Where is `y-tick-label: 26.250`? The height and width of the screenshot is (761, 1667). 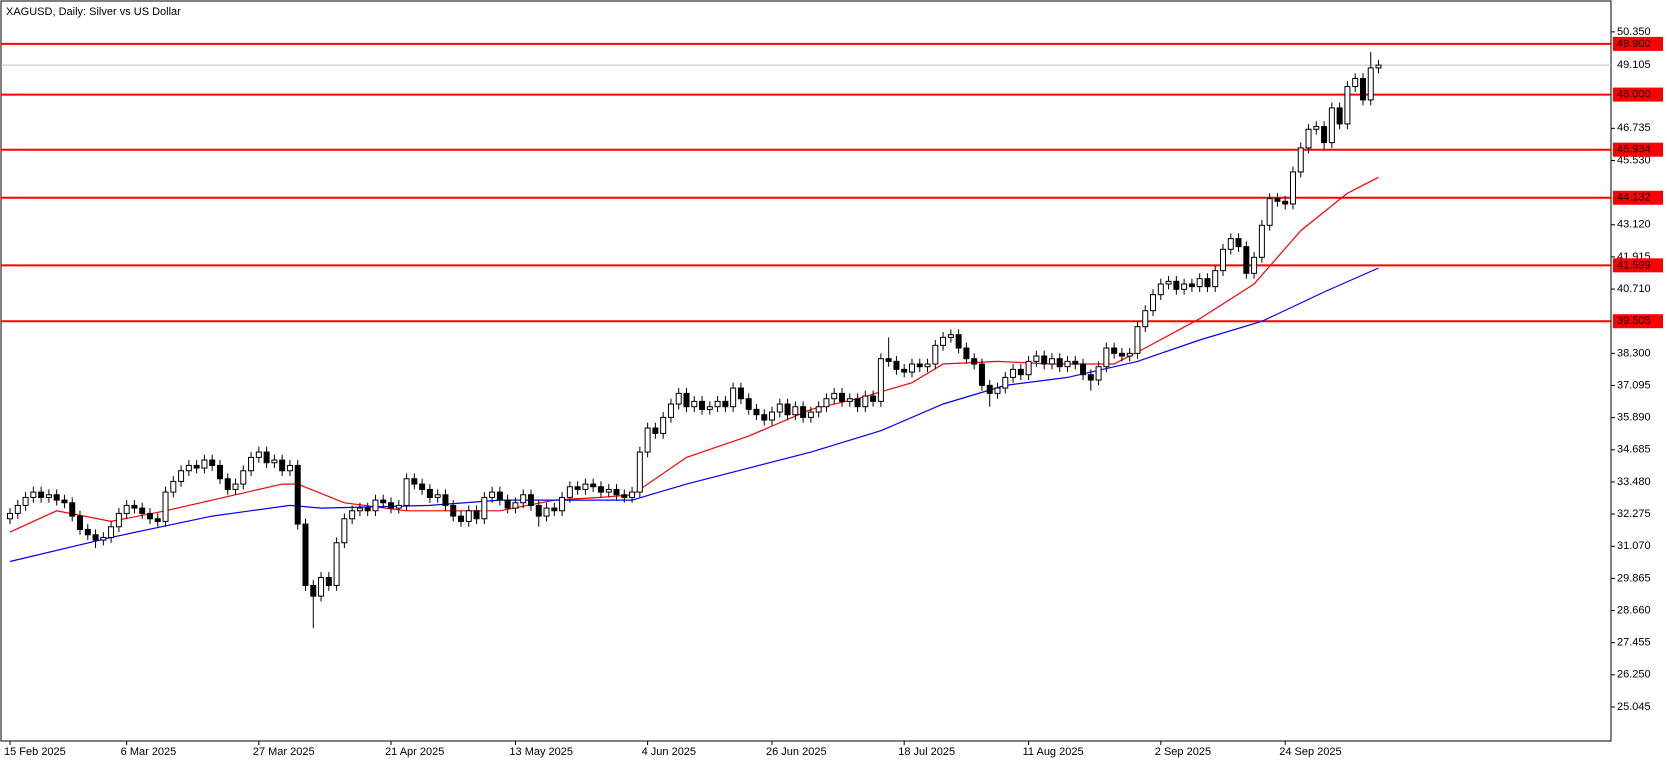 y-tick-label: 26.250 is located at coordinates (1634, 675).